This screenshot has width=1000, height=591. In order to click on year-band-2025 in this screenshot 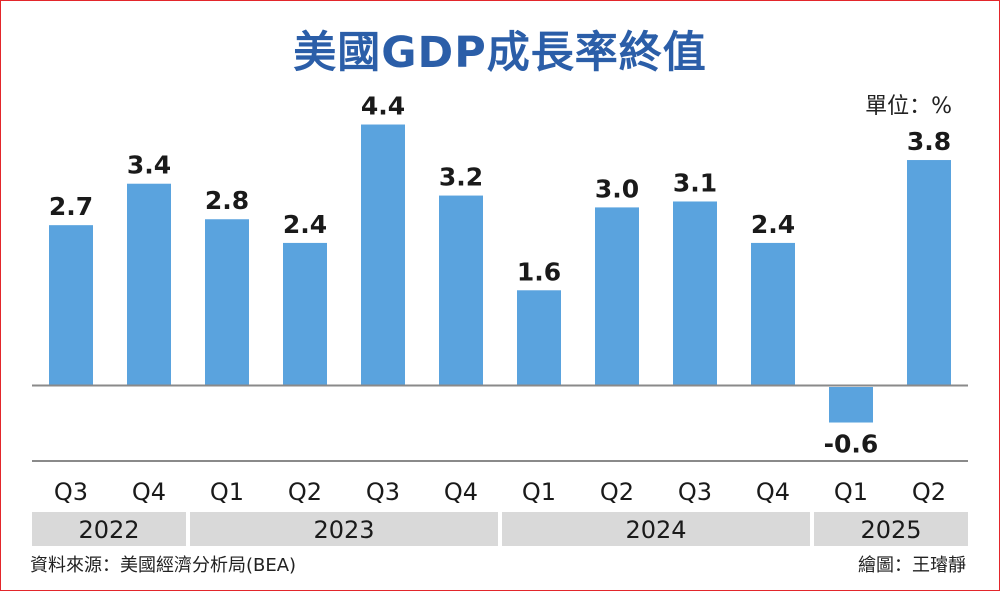, I will do `click(891, 529)`.